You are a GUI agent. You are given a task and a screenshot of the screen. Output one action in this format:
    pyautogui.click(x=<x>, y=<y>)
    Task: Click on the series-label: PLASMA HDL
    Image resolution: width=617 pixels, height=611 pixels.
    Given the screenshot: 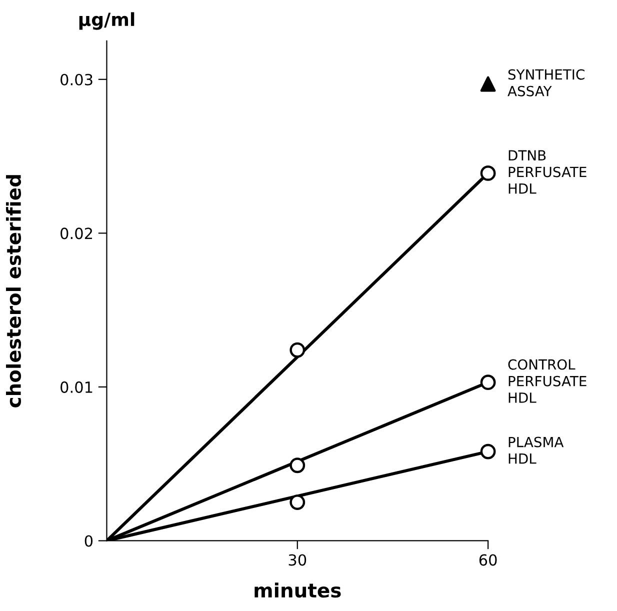 What is the action you would take?
    pyautogui.click(x=536, y=450)
    